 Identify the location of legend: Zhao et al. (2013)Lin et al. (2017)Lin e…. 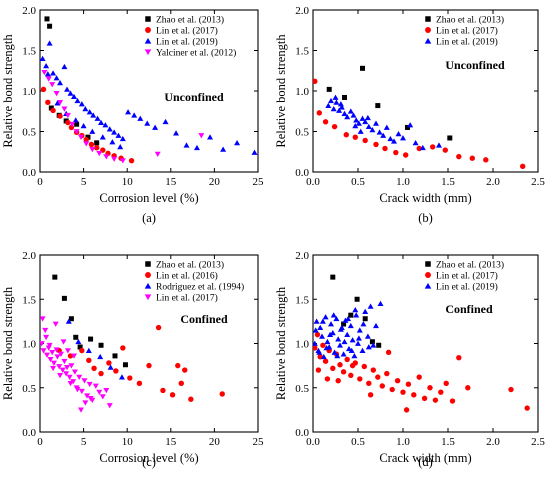
(464, 276).